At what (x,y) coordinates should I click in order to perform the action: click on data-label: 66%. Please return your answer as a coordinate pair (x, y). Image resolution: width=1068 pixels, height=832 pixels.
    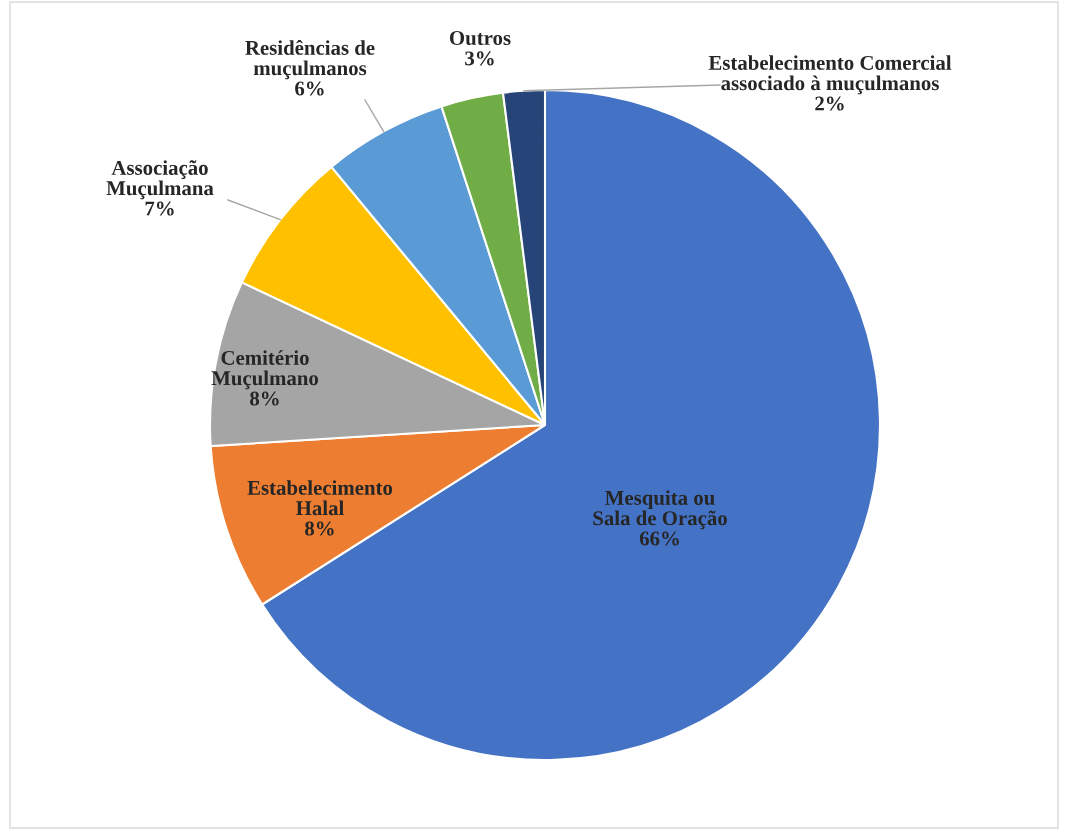
    Looking at the image, I should click on (659, 538).